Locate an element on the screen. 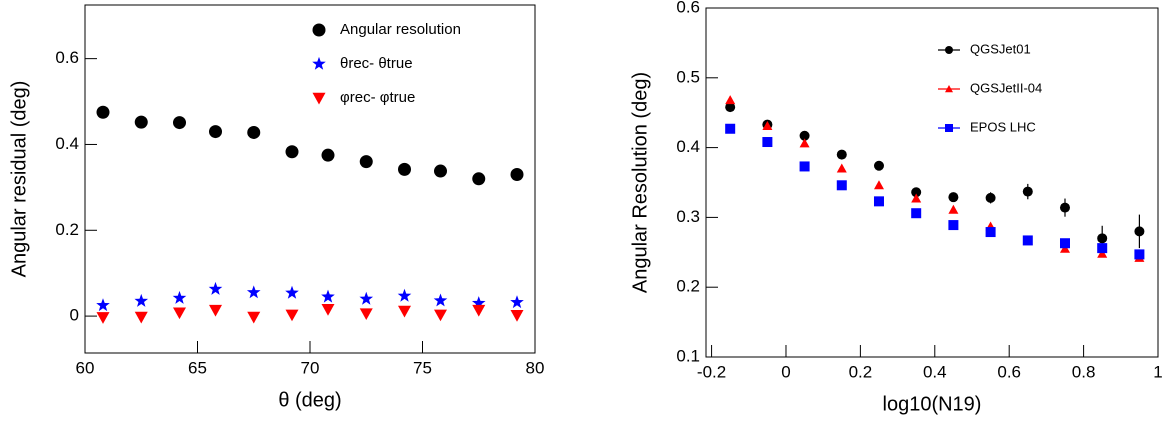  y-tick-label: 0.5 is located at coordinates (688, 76).